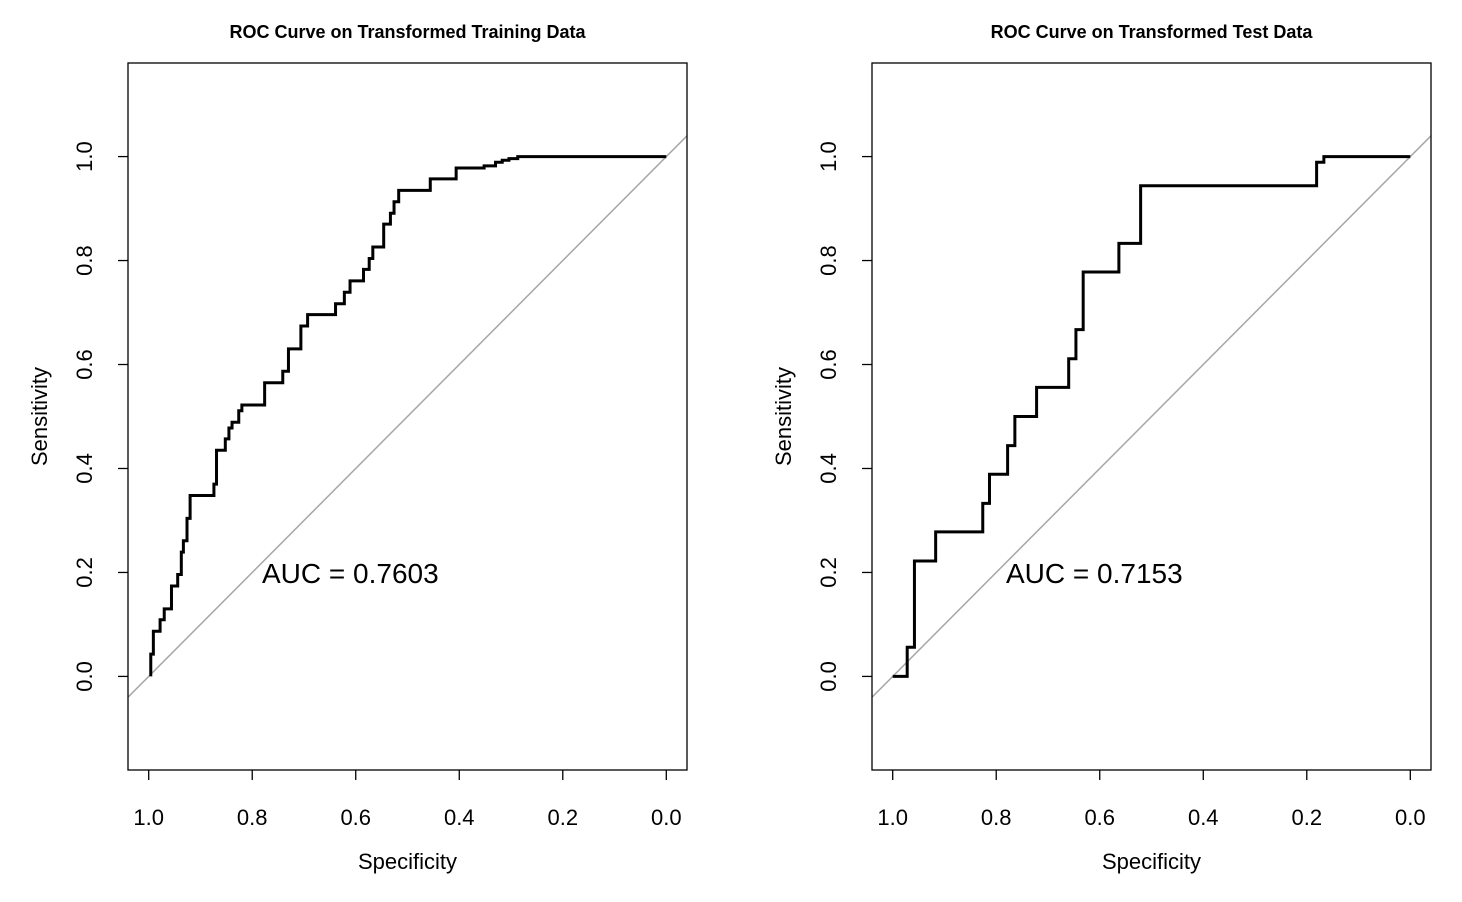  Describe the element at coordinates (1094, 573) in the screenshot. I see `auc-annotation: AUC = 0.7153` at that location.